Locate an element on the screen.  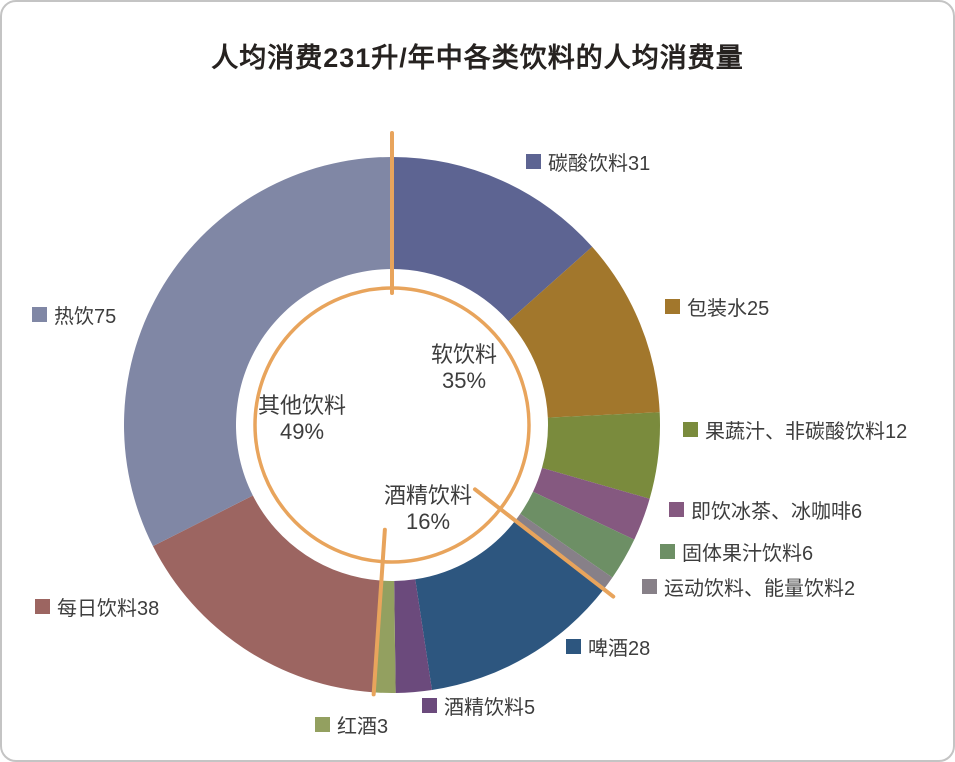
legend-item: 碳酸饮料31 is located at coordinates (588, 161).